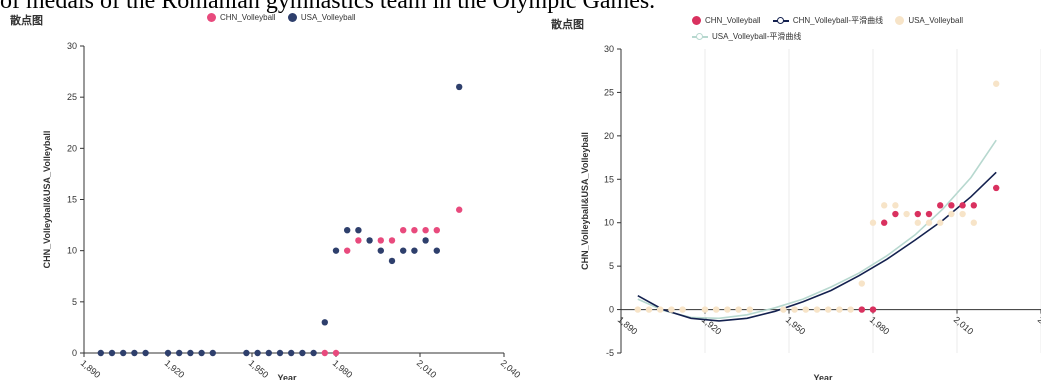 Image resolution: width=1041 pixels, height=380 pixels. Describe the element at coordinates (567, 25) in the screenshot. I see `chart-title-right: 散点图` at that location.